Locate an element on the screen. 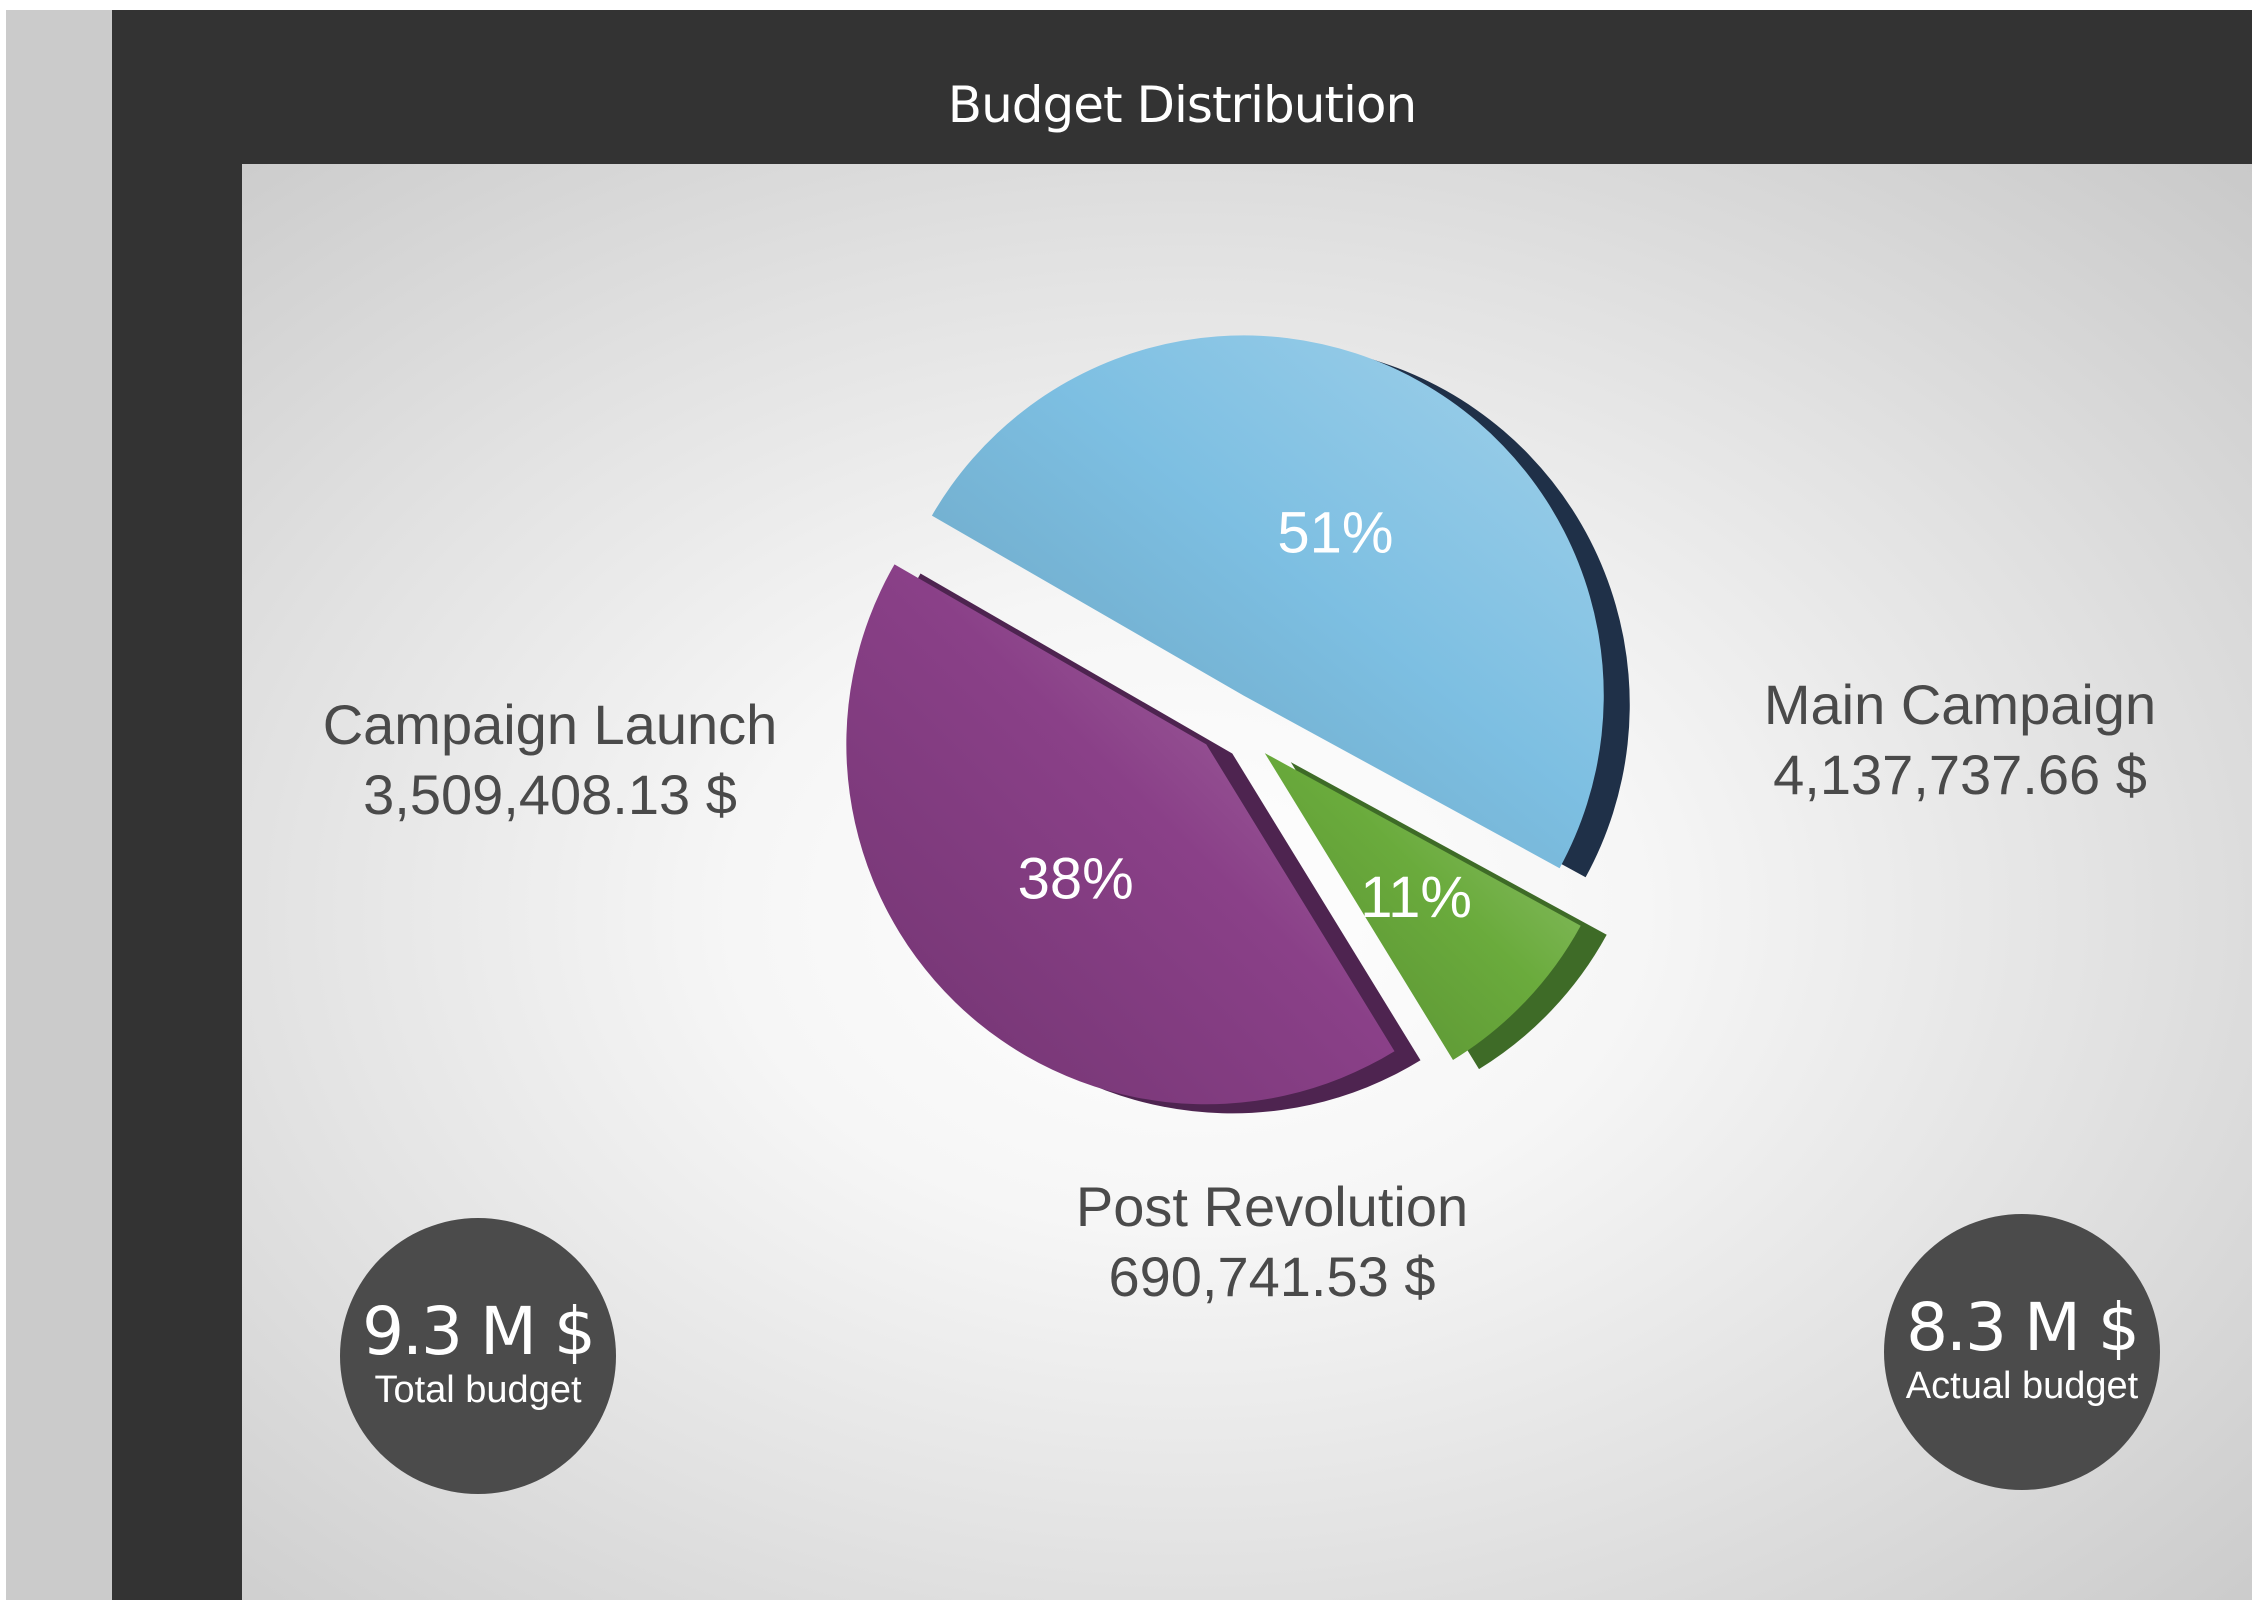 Image resolution: width=2260 pixels, height=1608 pixels. pie-percent-label-main-campaign: 51% is located at coordinates (1335, 532).